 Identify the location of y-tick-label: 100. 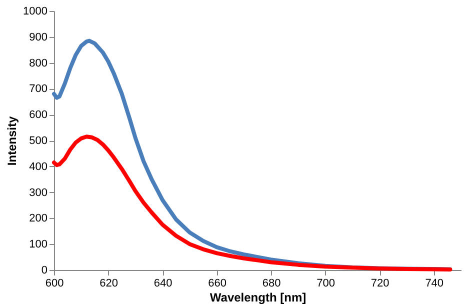
(38, 244).